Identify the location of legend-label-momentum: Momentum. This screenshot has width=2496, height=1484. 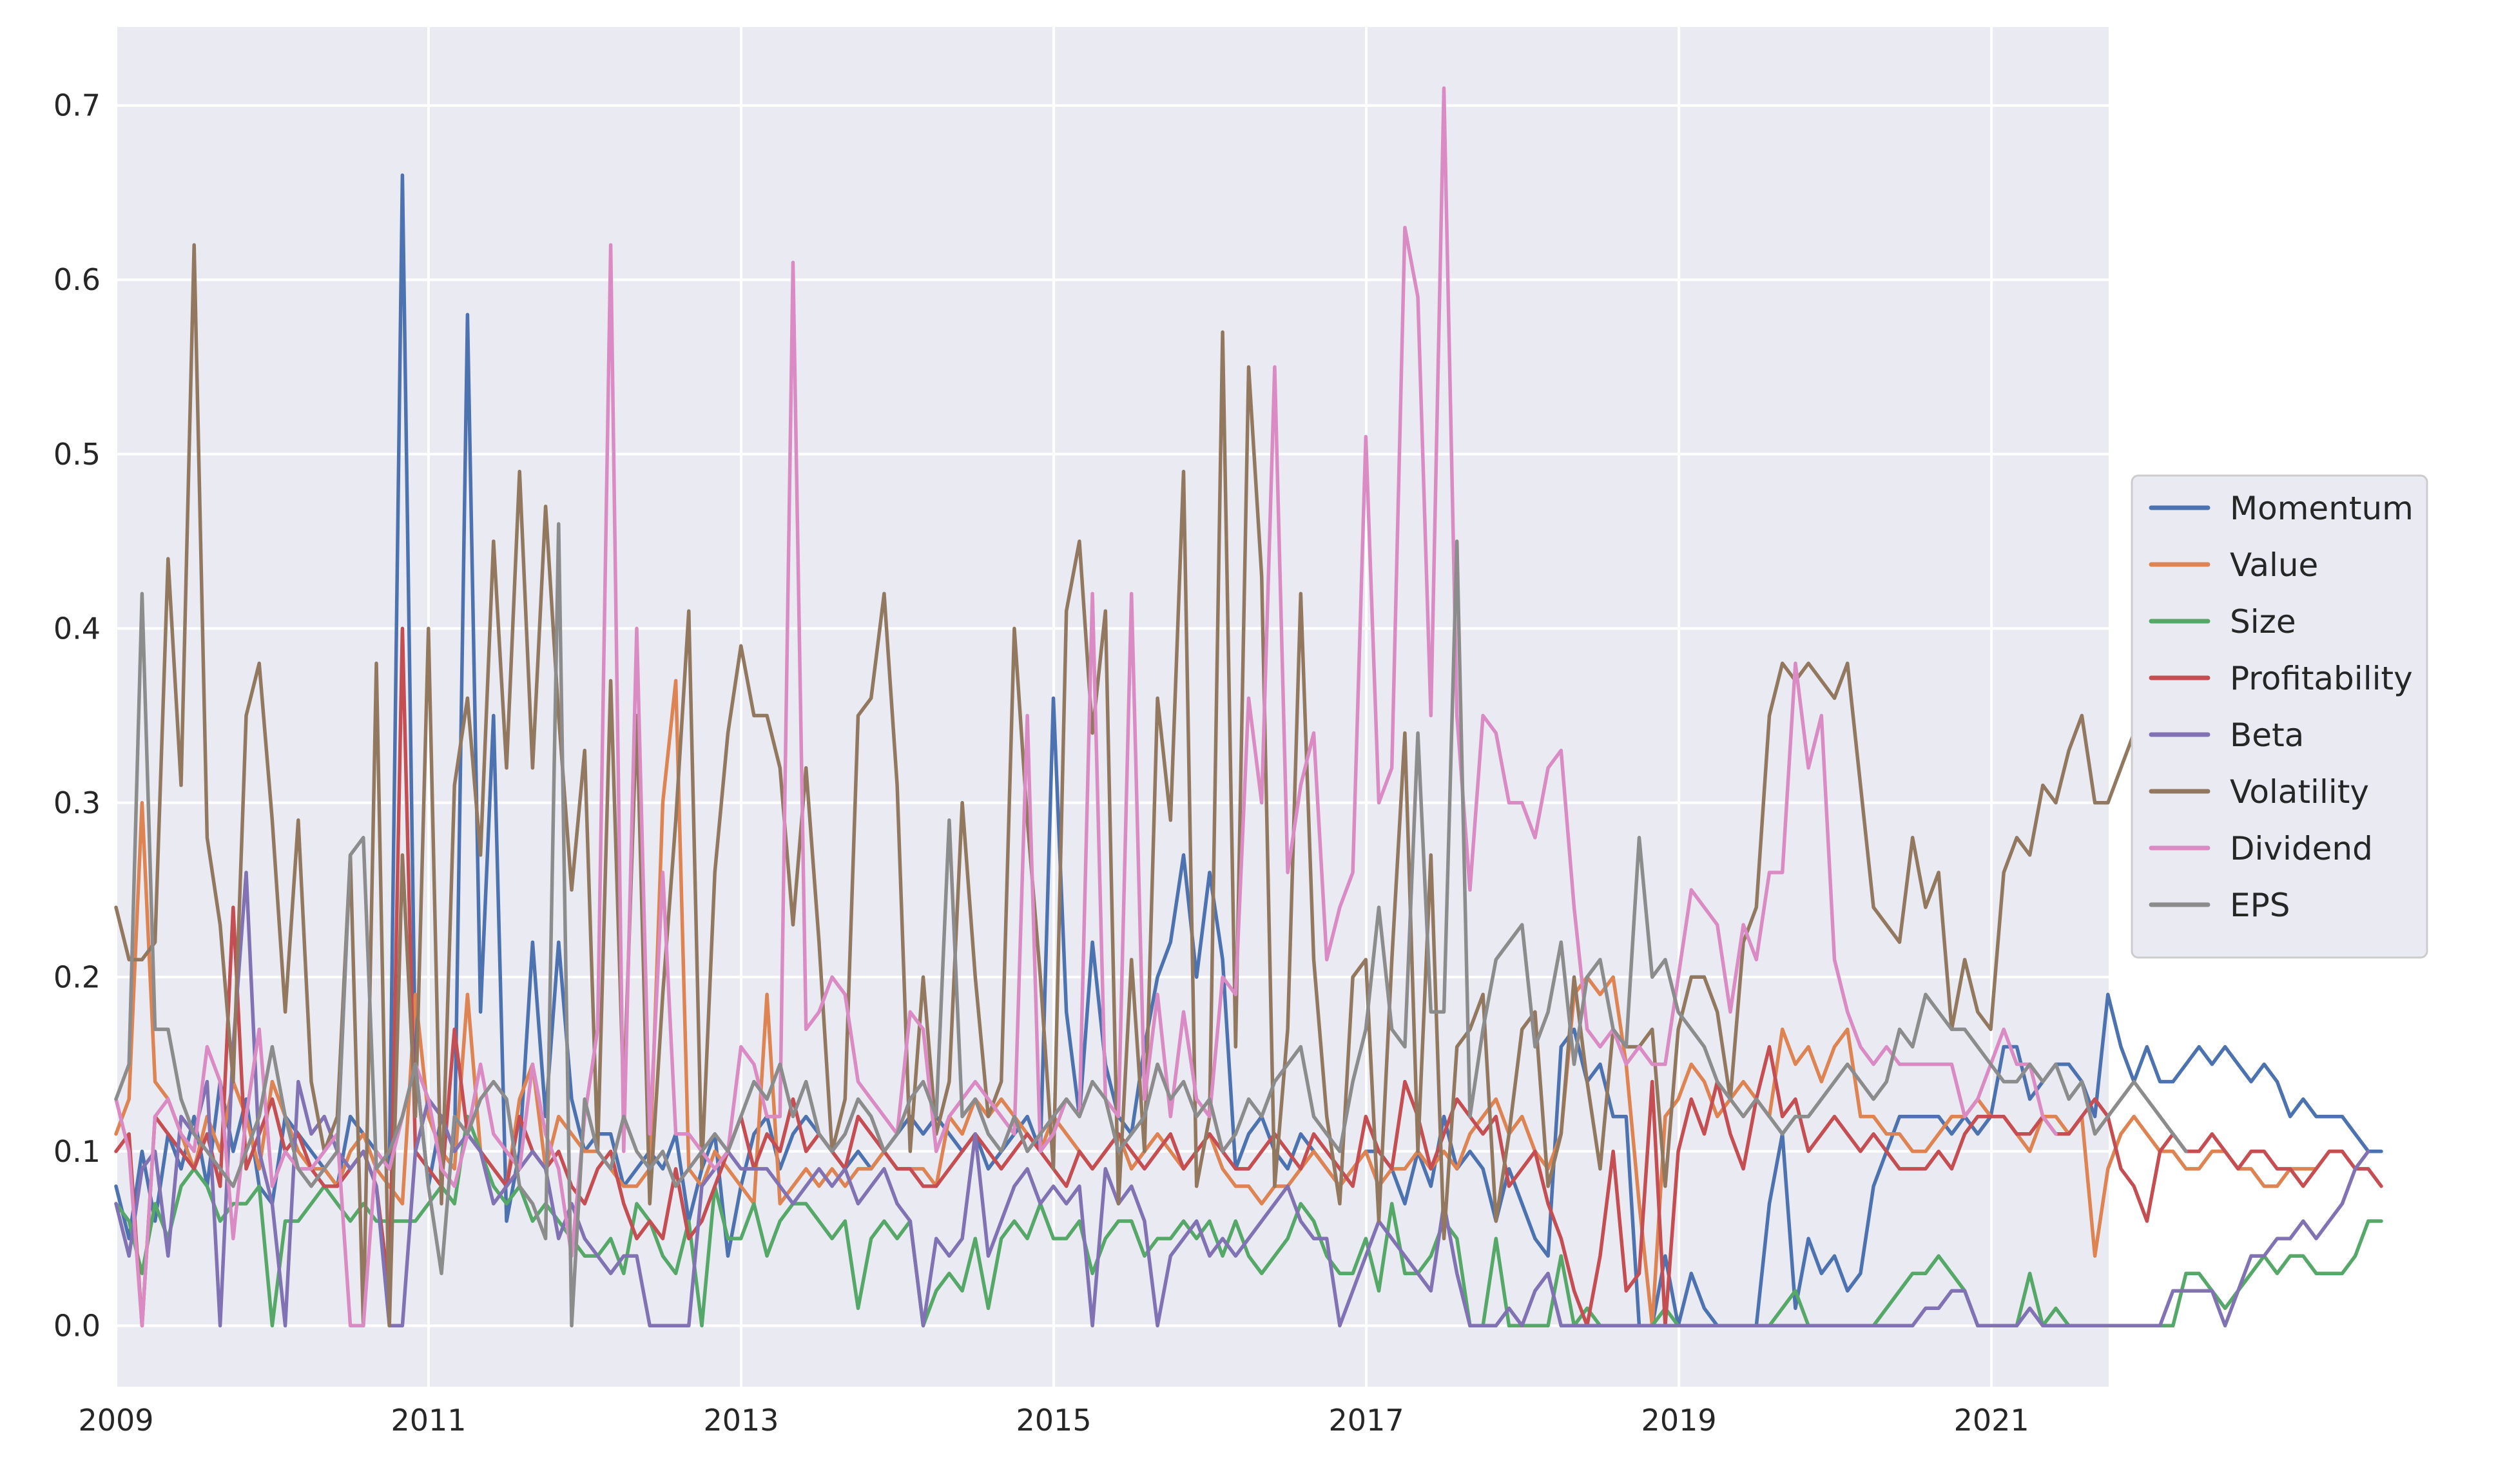
(2322, 508).